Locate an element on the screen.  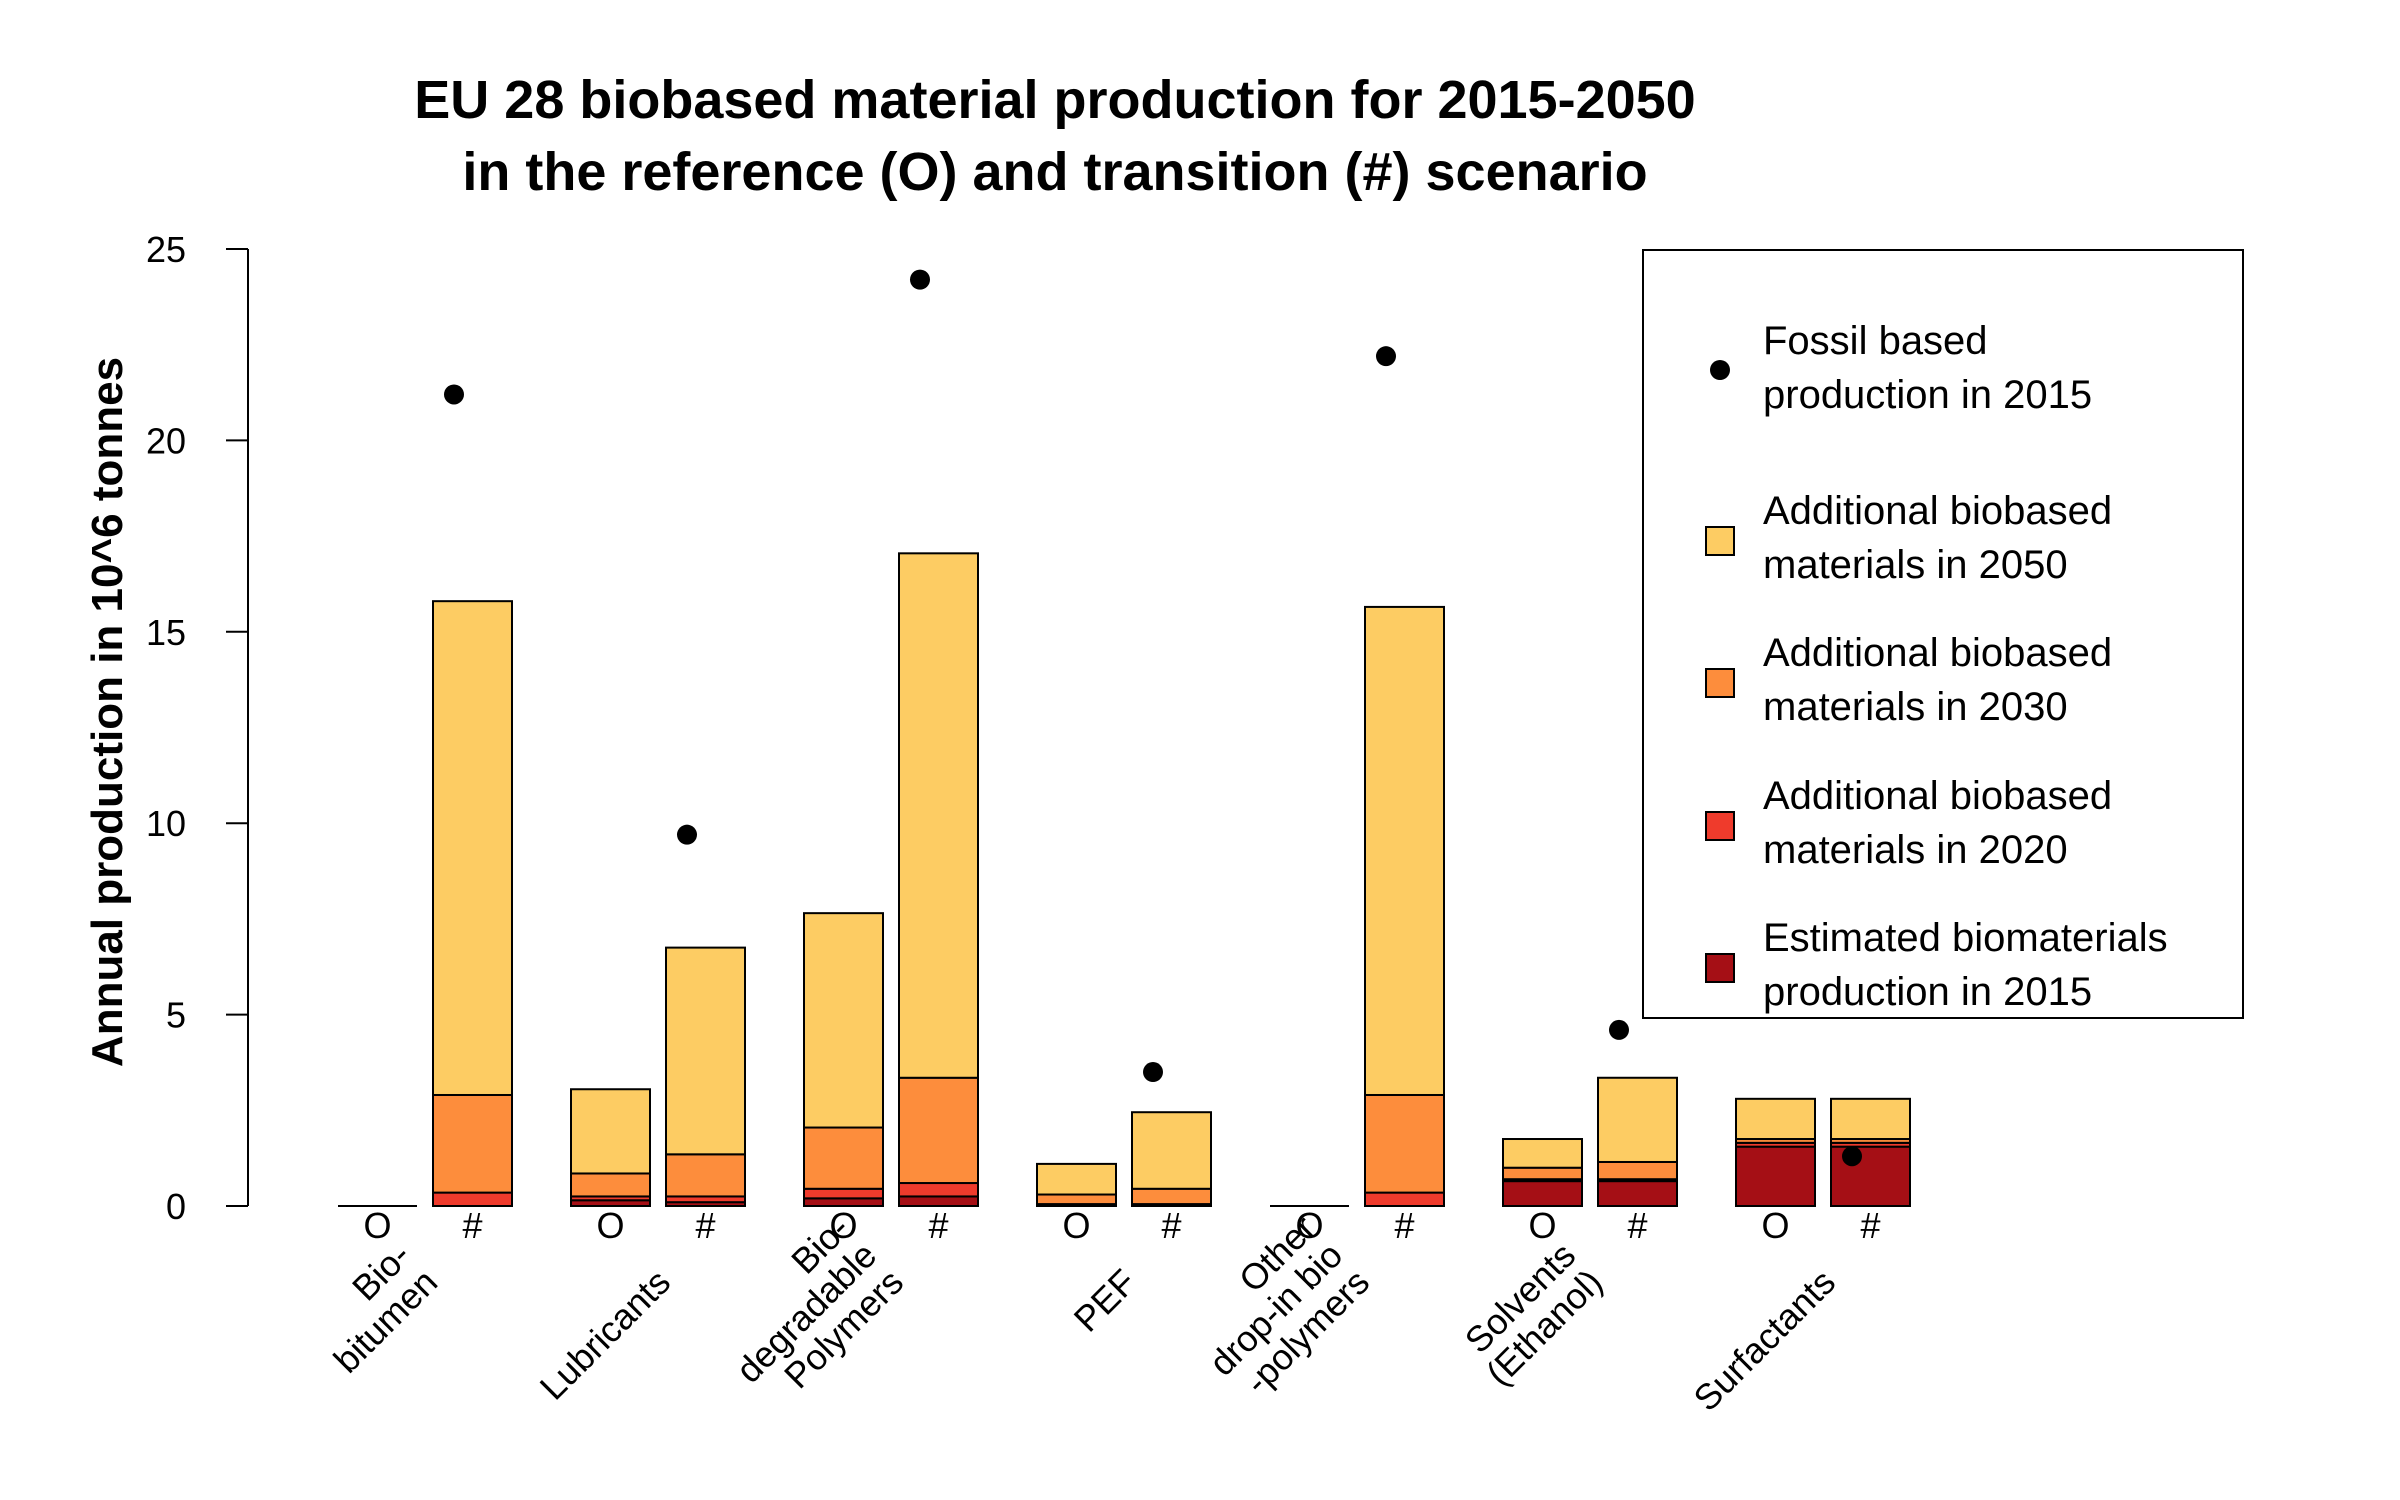
y-axis-label: Annual production in 10^6 tonnes is located at coordinates (107, 712).